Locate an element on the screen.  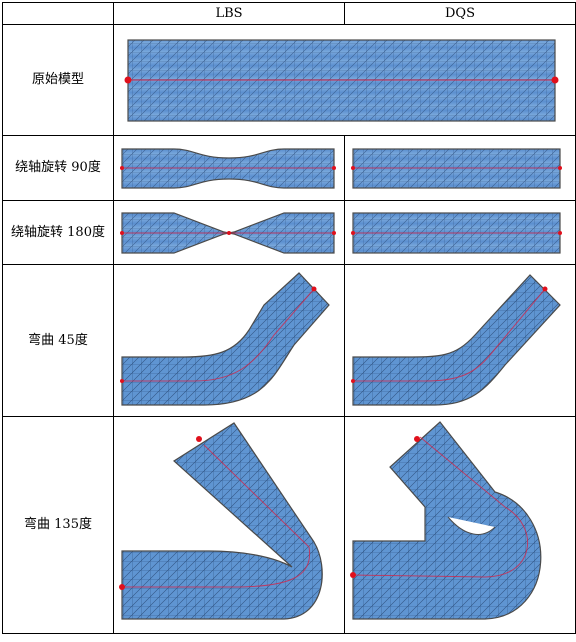
header-dqs: DQS is located at coordinates (460, 13).